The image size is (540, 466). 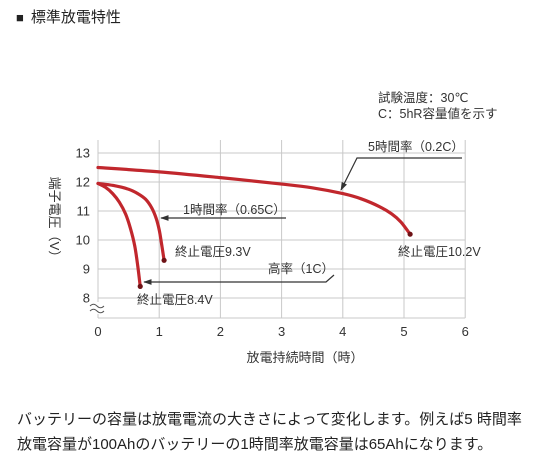 I want to click on series-label-1h-rate: 1時間率（0.65C）, so click(x=234, y=209).